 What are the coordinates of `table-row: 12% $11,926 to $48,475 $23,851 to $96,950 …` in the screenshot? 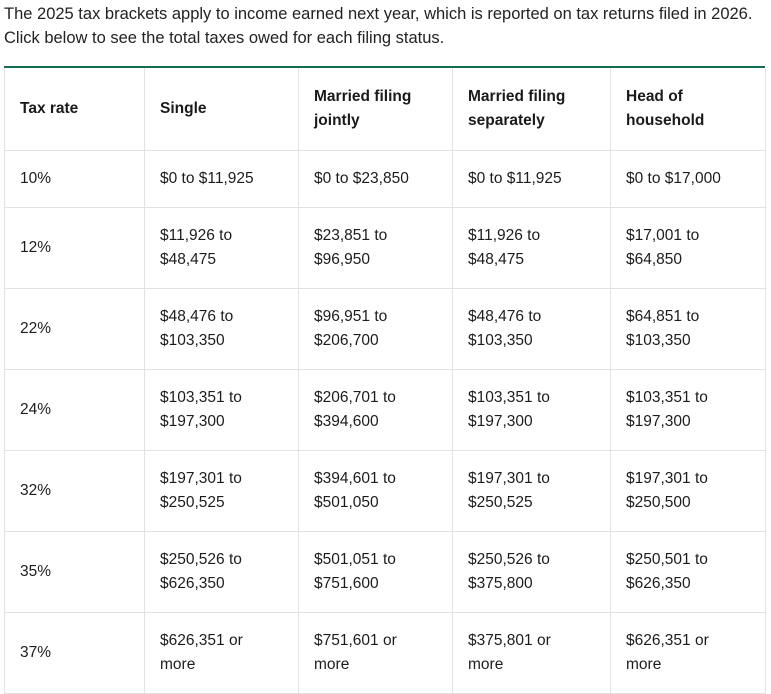 It's located at (385, 247).